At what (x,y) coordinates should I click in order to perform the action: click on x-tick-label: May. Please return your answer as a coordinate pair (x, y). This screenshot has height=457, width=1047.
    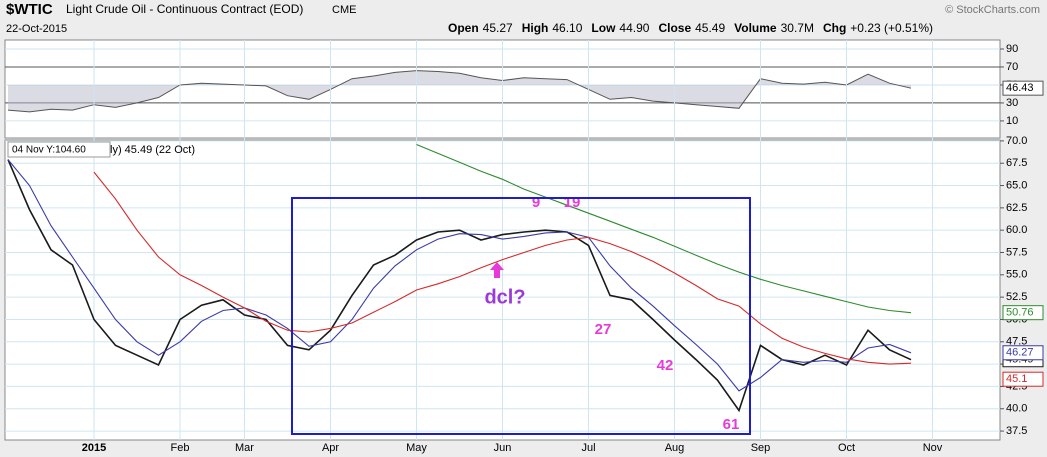
    Looking at the image, I should click on (416, 448).